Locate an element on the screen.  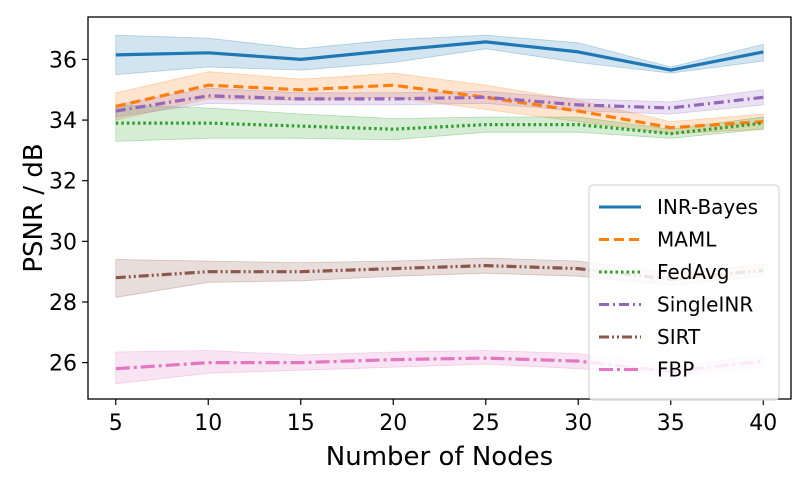
line-maml is located at coordinates (439, 106).